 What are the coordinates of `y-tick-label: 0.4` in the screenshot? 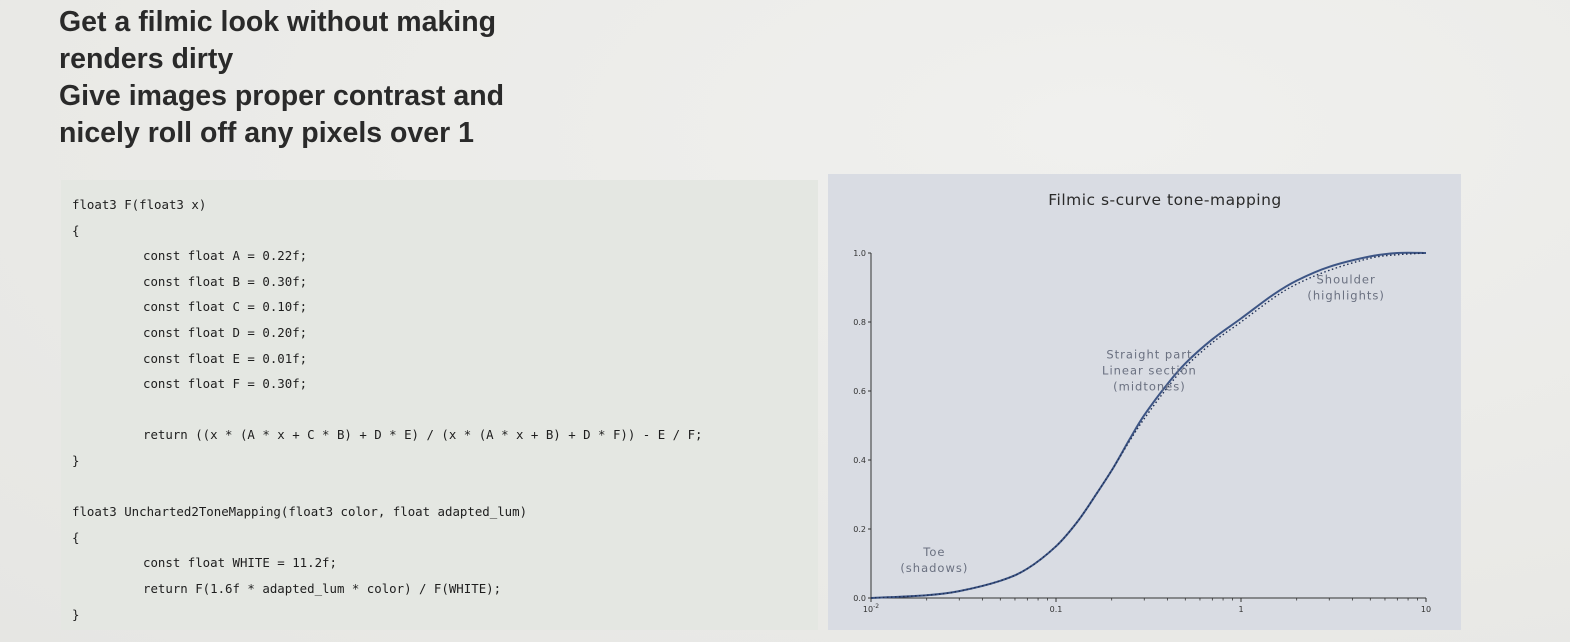 It's located at (859, 460).